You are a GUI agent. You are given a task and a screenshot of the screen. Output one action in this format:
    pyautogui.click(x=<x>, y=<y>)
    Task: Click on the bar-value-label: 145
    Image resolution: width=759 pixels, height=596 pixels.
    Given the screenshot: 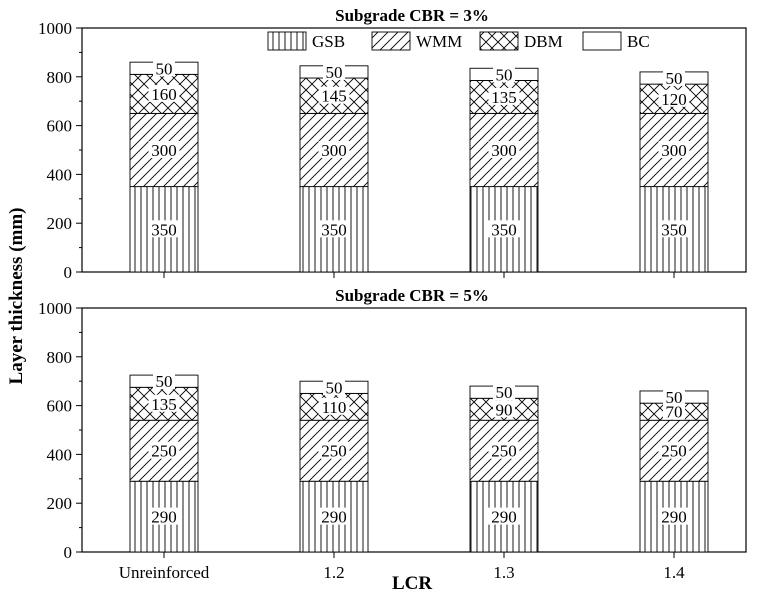 What is the action you would take?
    pyautogui.click(x=334, y=96)
    